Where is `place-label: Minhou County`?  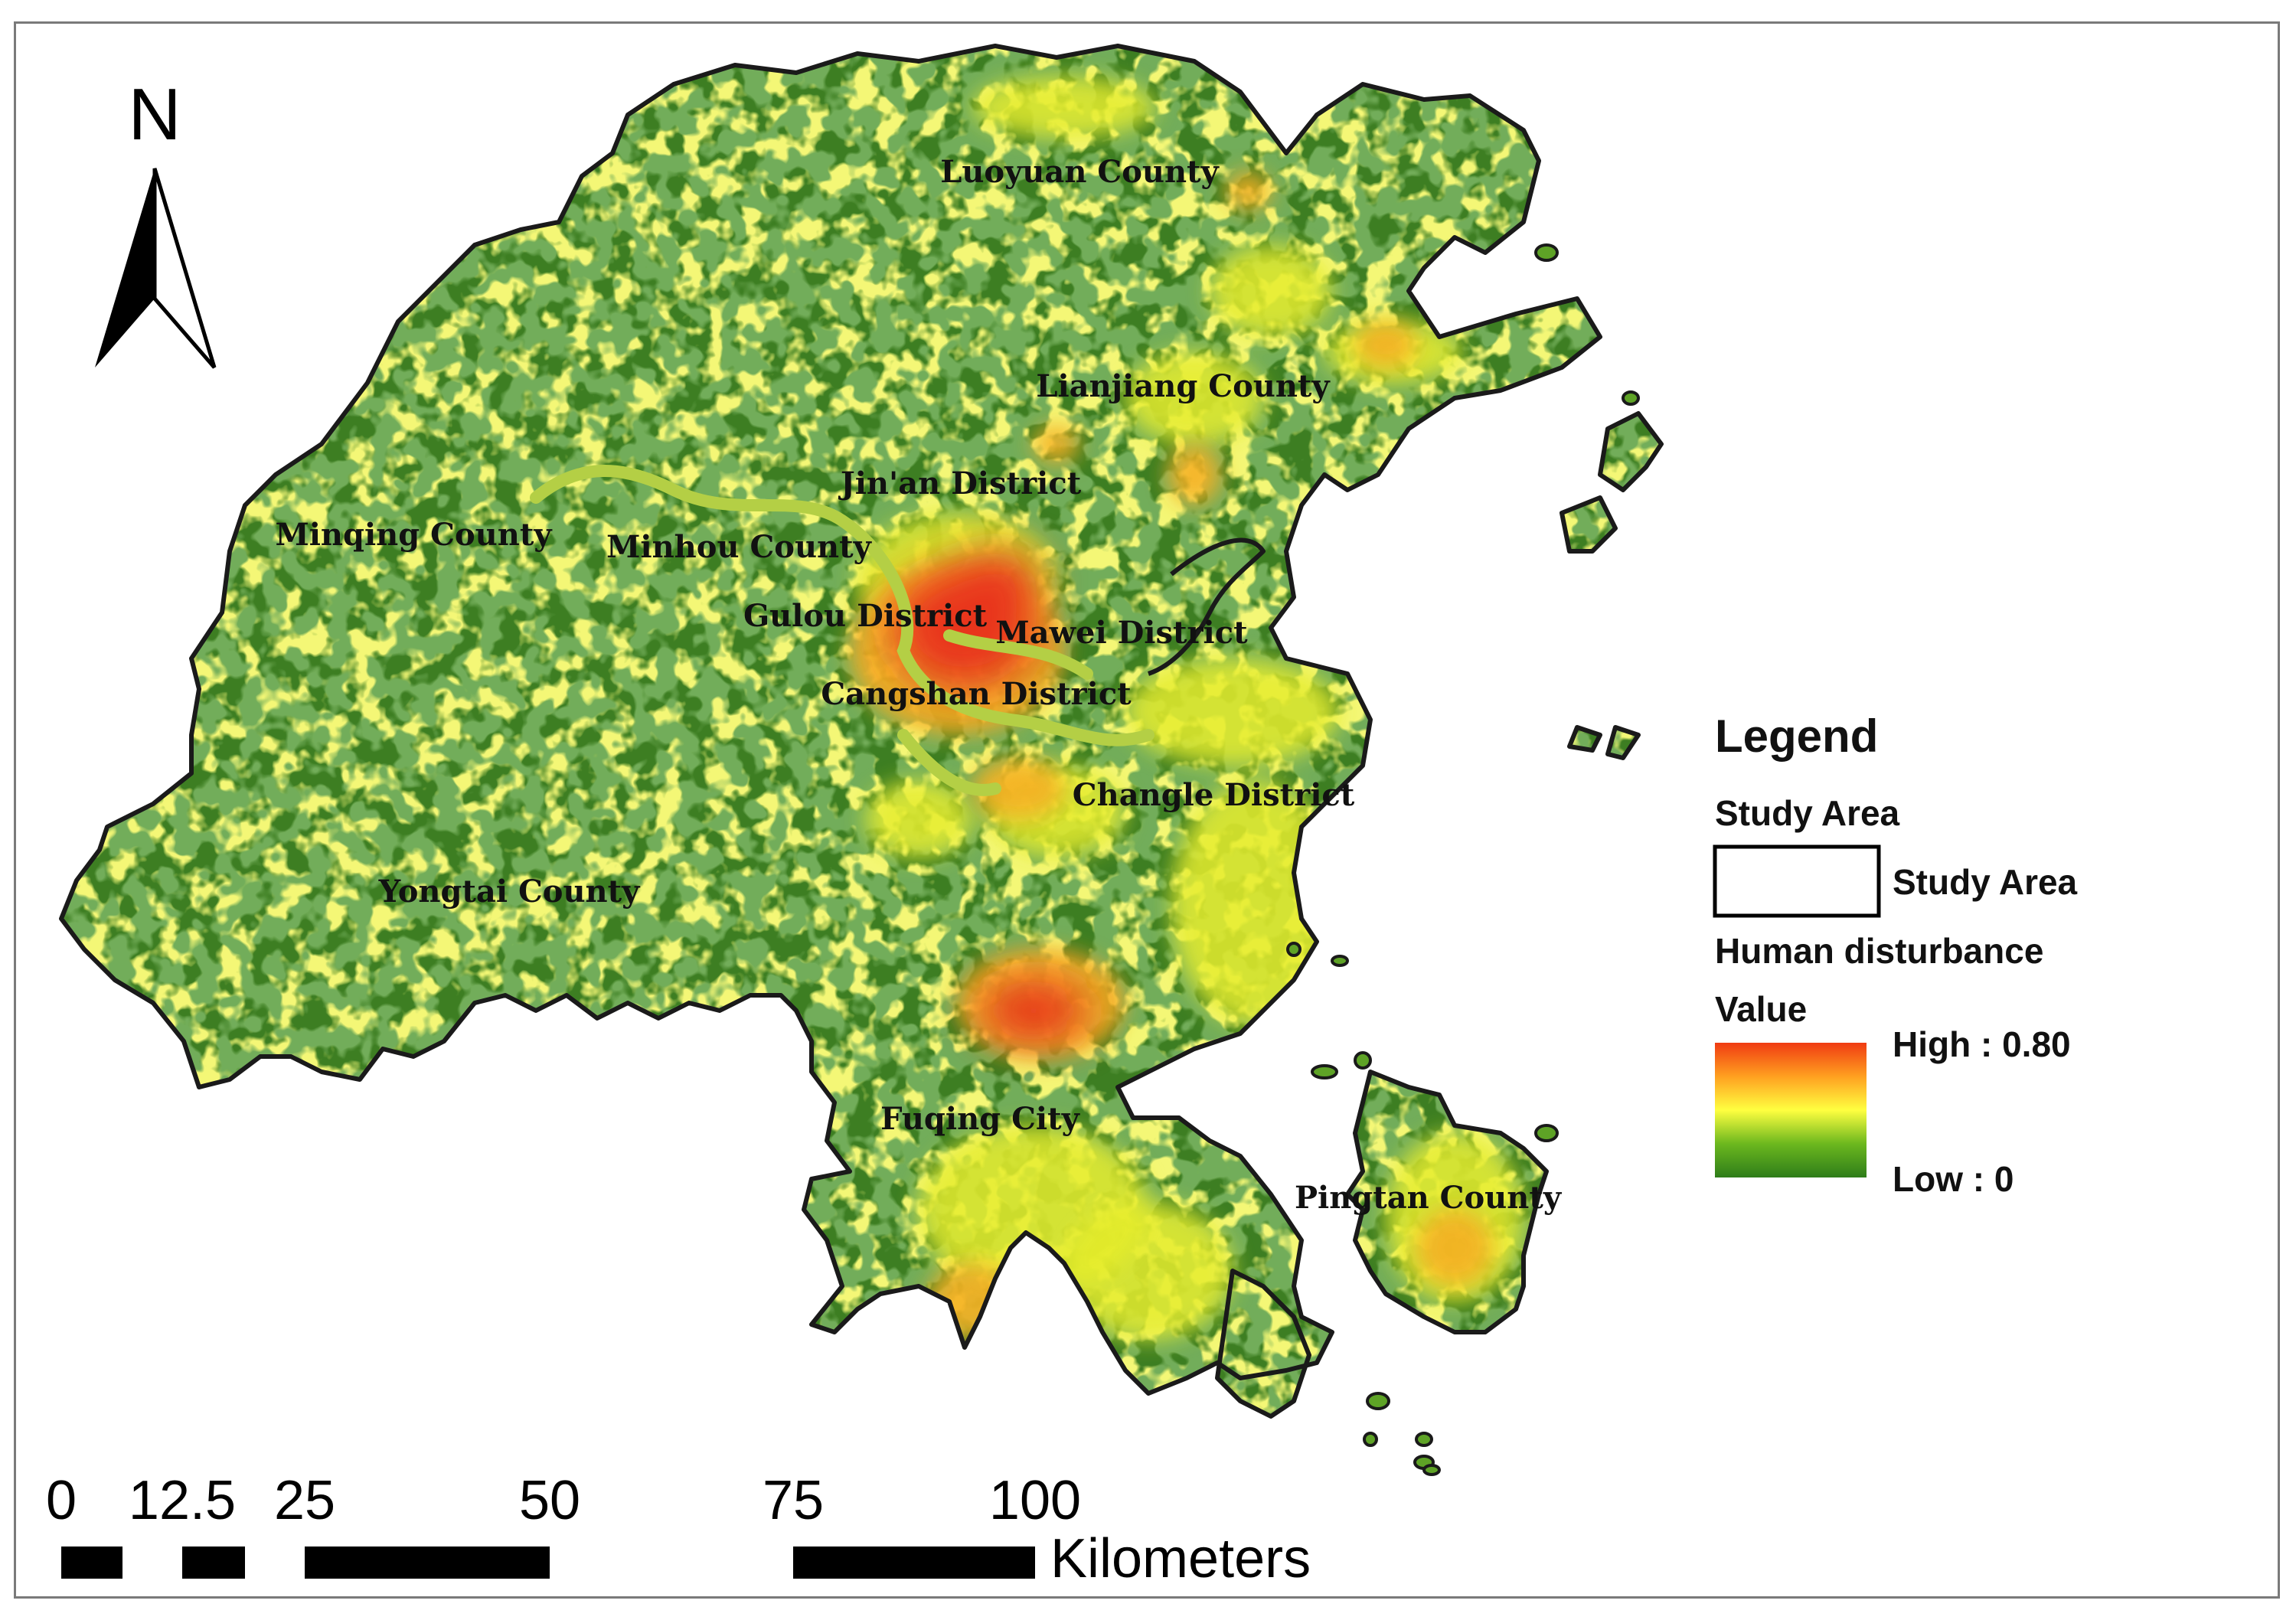
place-label: Minhou County is located at coordinates (739, 547).